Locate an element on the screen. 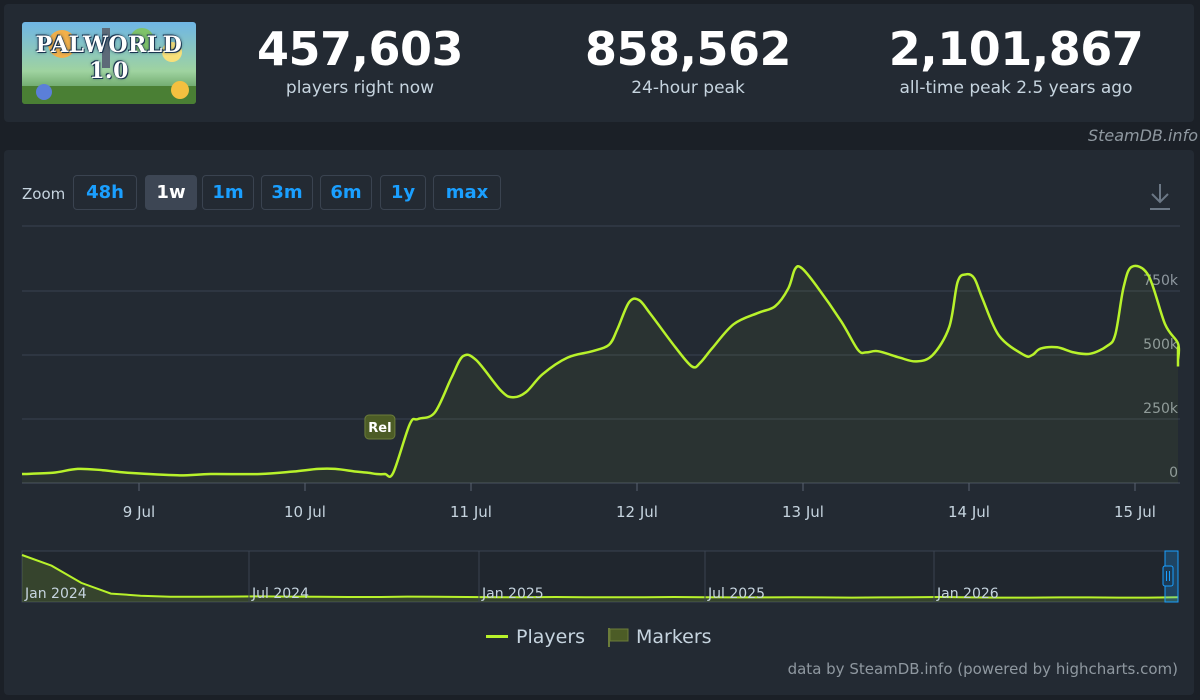 Image resolution: width=1200 pixels, height=700 pixels. navigator-label: Jul 2025 is located at coordinates (736, 594).